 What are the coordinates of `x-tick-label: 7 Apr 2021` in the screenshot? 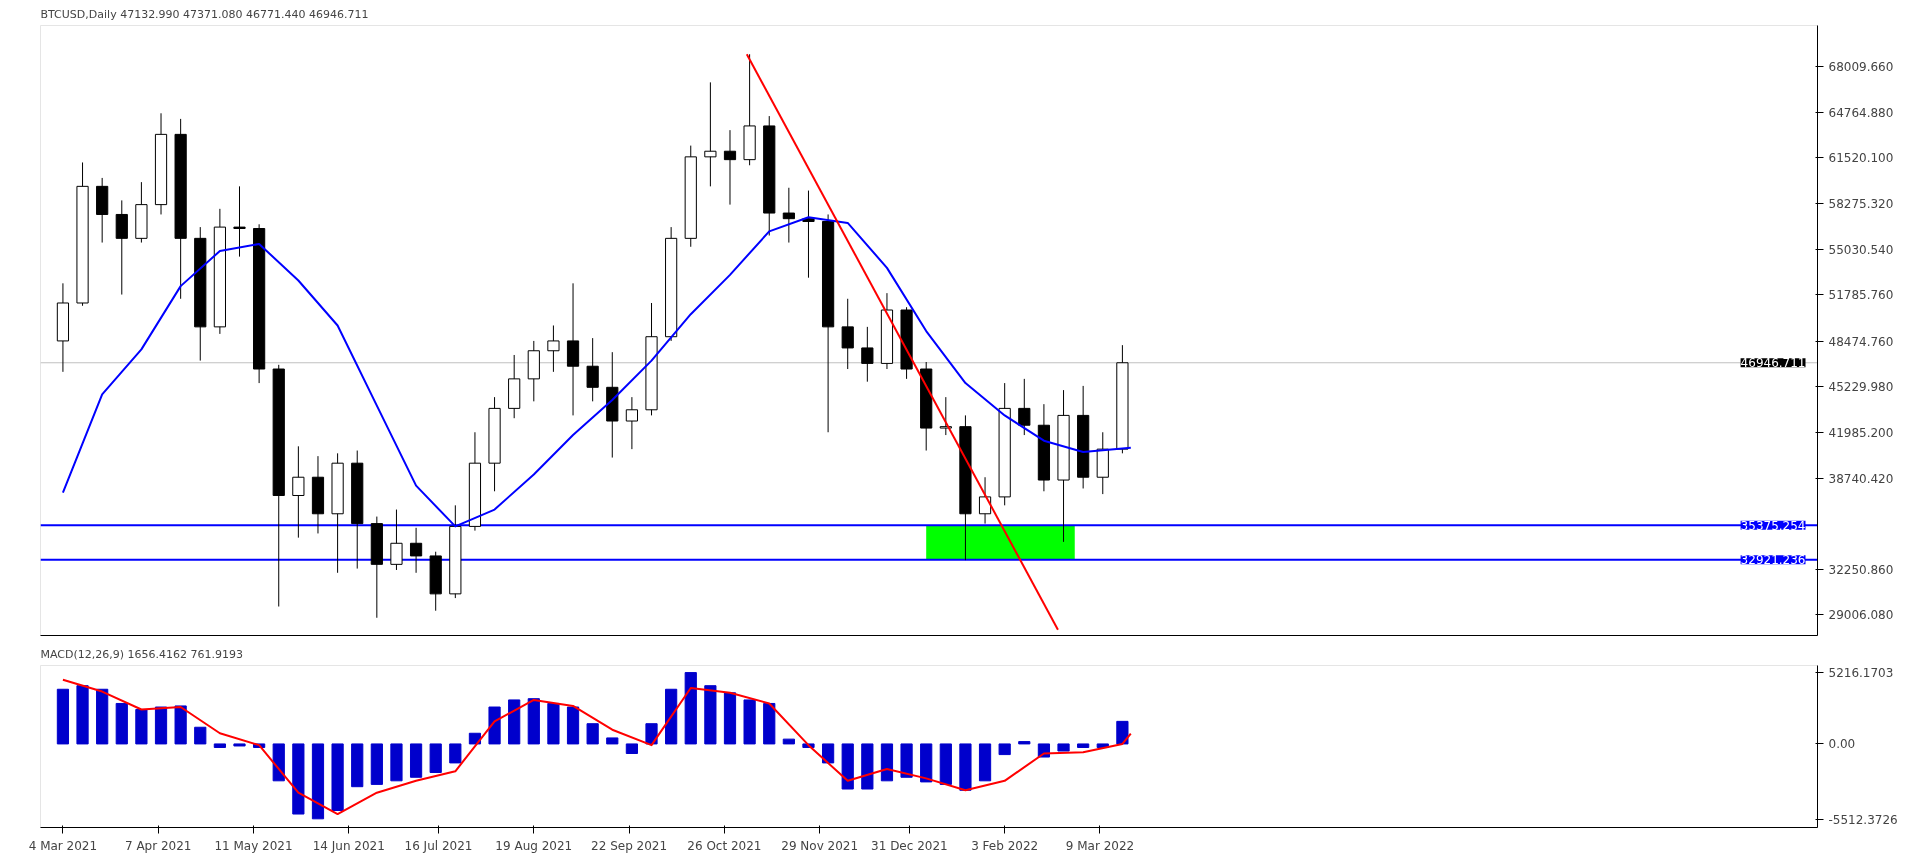 It's located at (158, 845).